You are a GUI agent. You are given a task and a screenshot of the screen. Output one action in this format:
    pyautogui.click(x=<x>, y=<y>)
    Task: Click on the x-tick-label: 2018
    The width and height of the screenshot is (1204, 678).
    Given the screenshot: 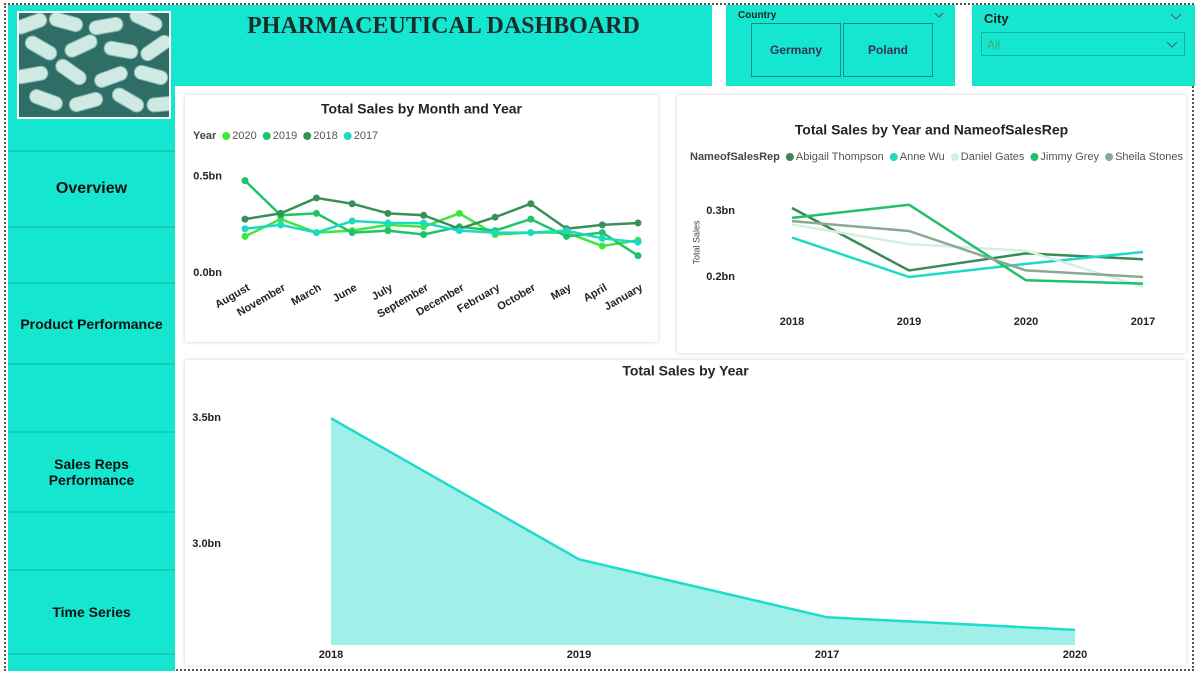 What is the action you would take?
    pyautogui.click(x=331, y=655)
    